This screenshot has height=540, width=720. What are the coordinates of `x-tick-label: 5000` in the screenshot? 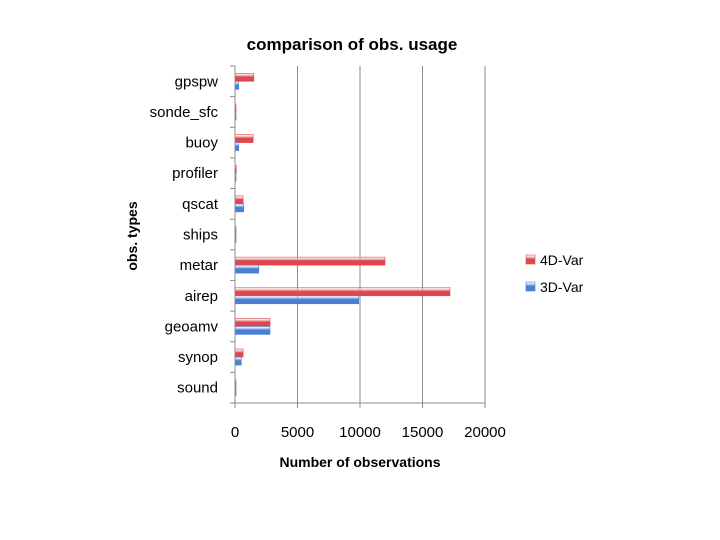 It's located at (297, 432).